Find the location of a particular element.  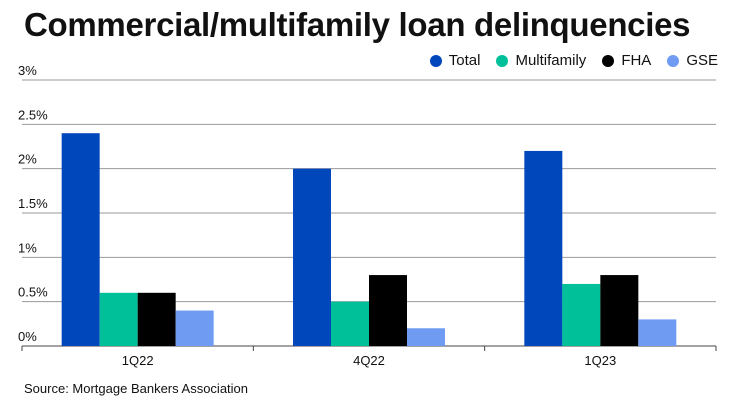

bar-fha-1q22 is located at coordinates (156, 319).